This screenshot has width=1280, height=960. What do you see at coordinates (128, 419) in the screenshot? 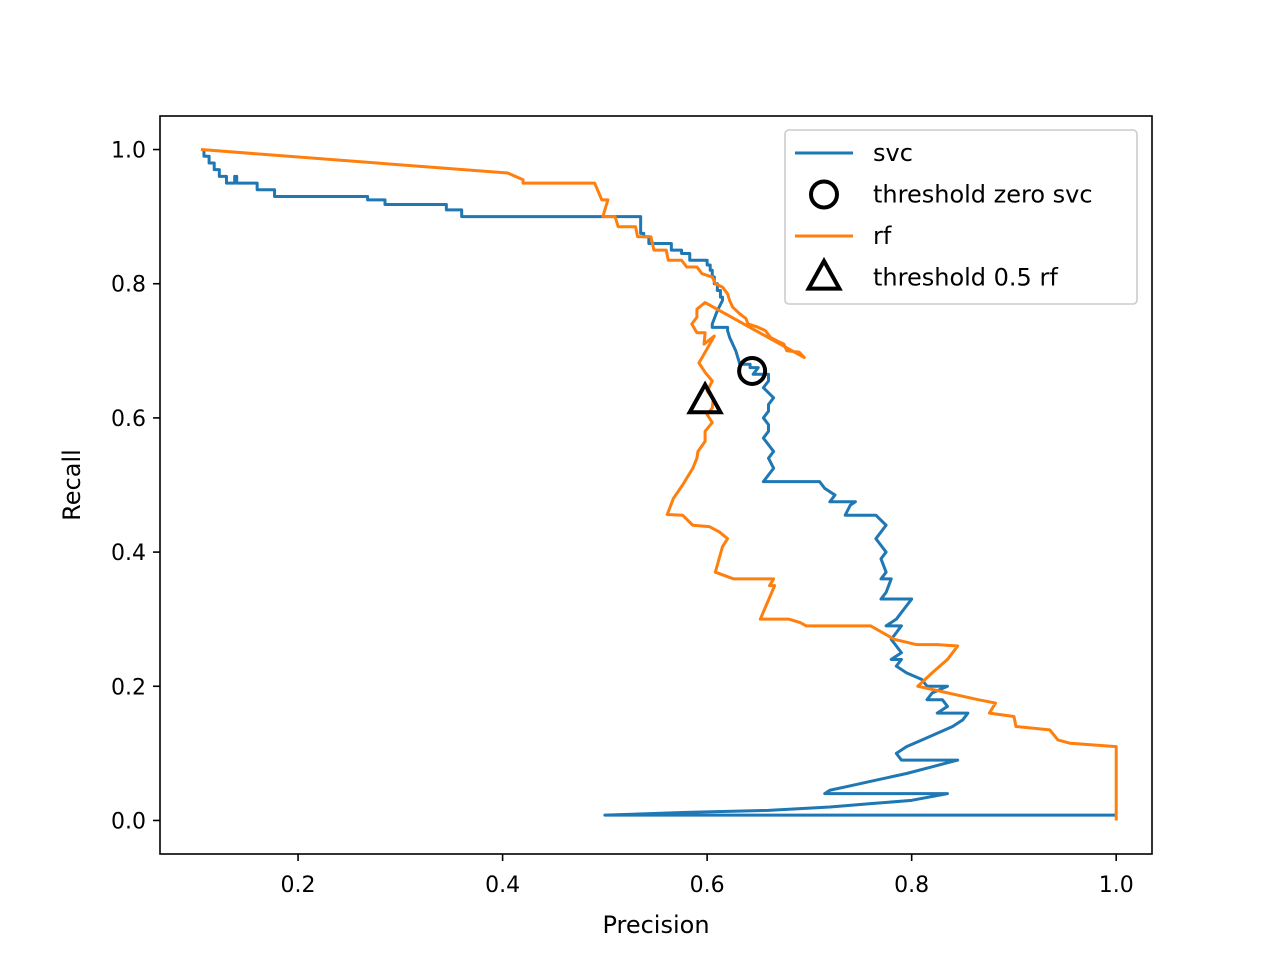
I see `y-tick-label: 0.6` at bounding box center [128, 419].